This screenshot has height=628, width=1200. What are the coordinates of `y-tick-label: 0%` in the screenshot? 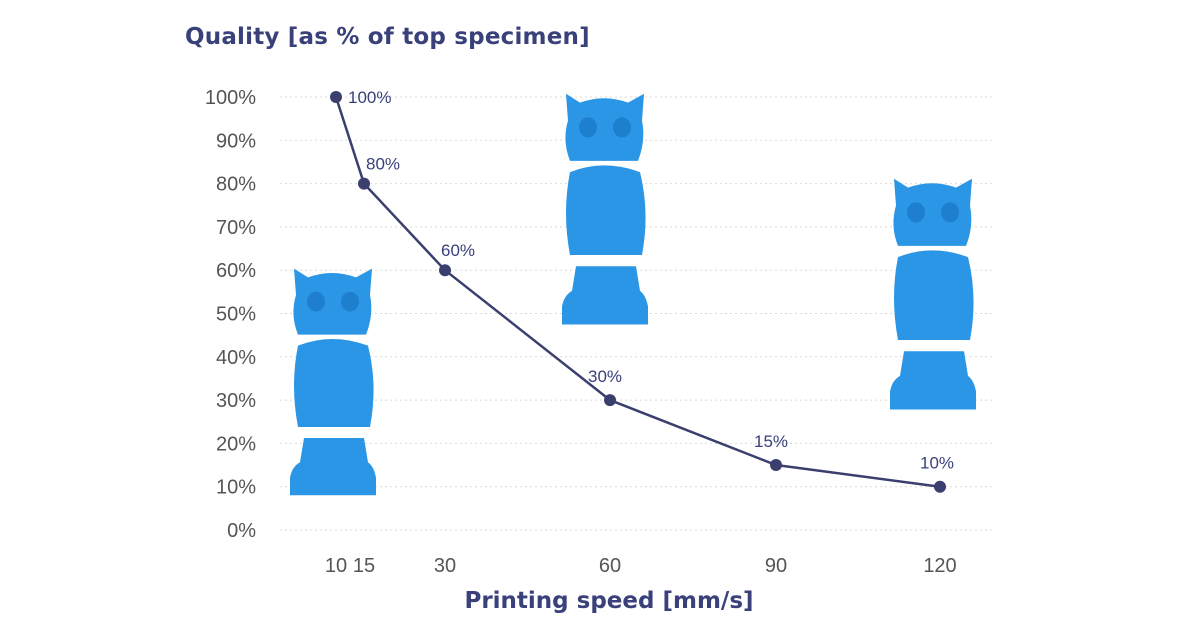 It's located at (241, 531).